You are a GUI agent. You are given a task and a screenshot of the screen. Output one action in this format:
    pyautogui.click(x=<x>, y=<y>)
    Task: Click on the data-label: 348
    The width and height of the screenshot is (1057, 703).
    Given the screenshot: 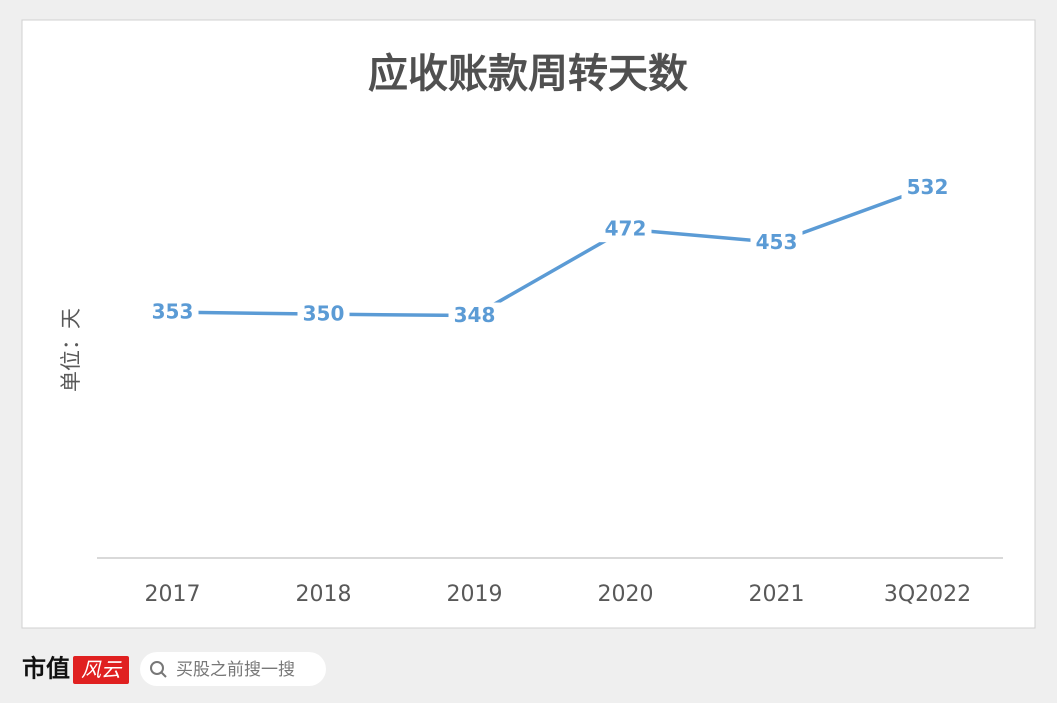 What is the action you would take?
    pyautogui.click(x=475, y=315)
    